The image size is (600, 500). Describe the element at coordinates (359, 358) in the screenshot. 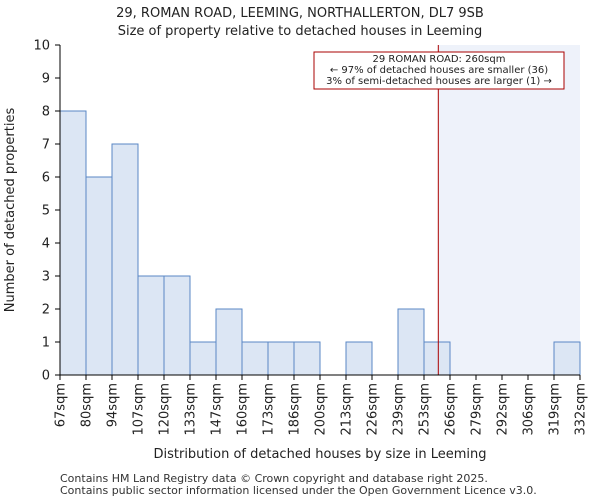

I see `bar-213sqm` at that location.